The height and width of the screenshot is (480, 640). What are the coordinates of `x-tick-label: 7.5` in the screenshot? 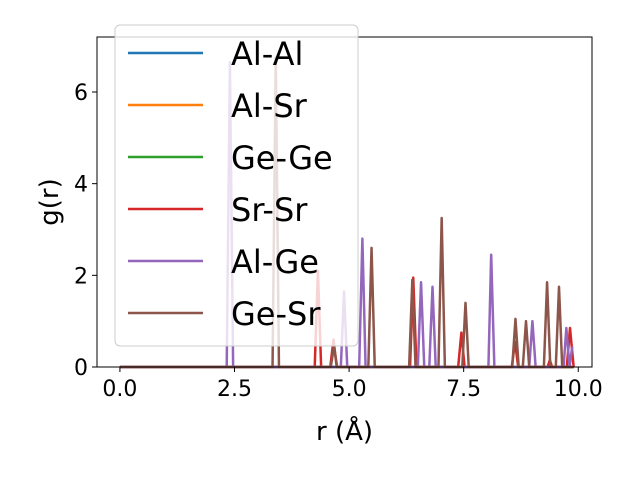 It's located at (463, 389).